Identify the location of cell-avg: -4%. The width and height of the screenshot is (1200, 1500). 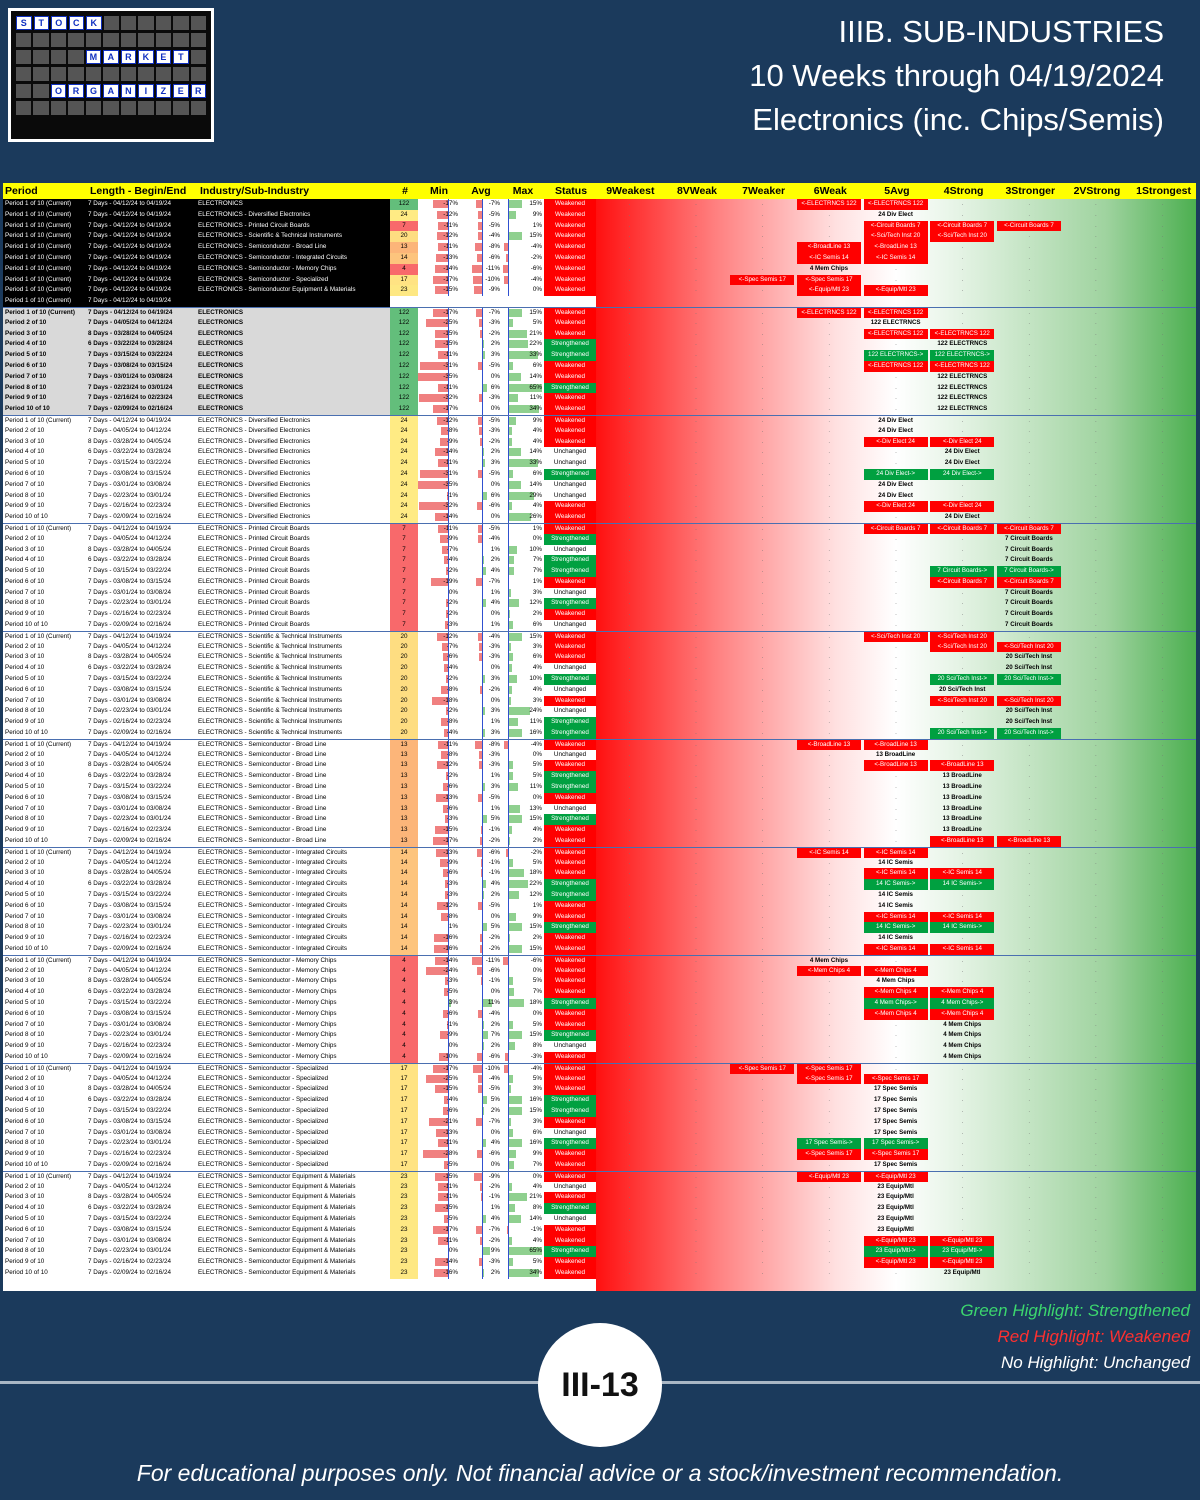
(481, 237).